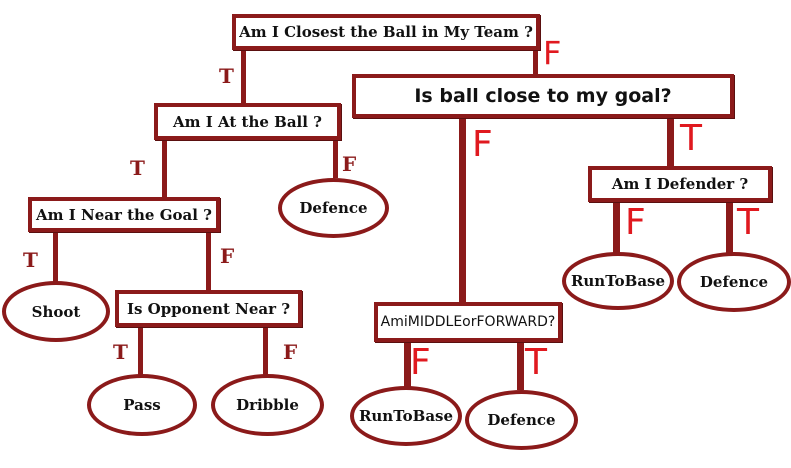 The height and width of the screenshot is (468, 791). I want to click on edge-atball-false-line, so click(335, 159).